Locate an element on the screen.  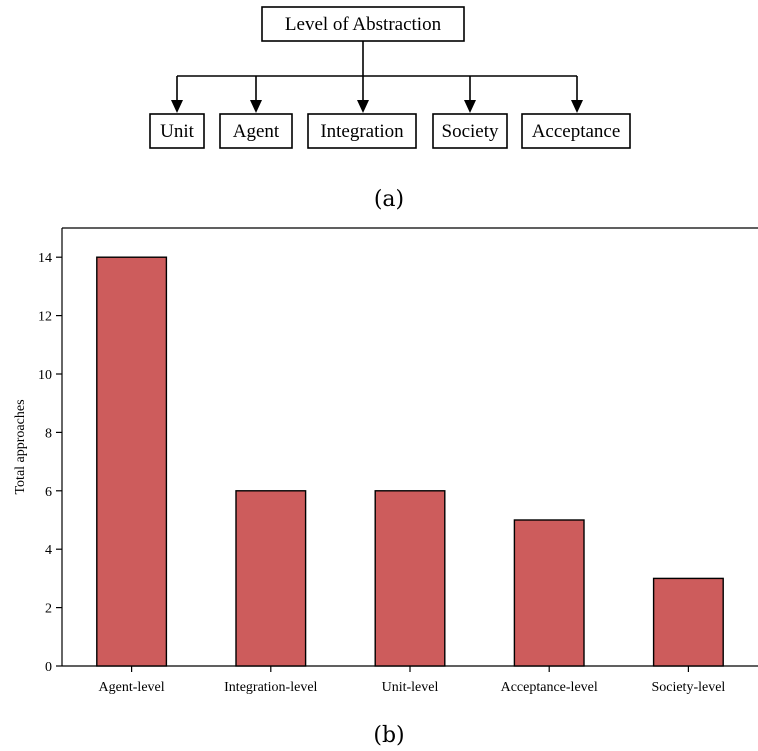
child-label-integration: Integration is located at coordinates (362, 131).